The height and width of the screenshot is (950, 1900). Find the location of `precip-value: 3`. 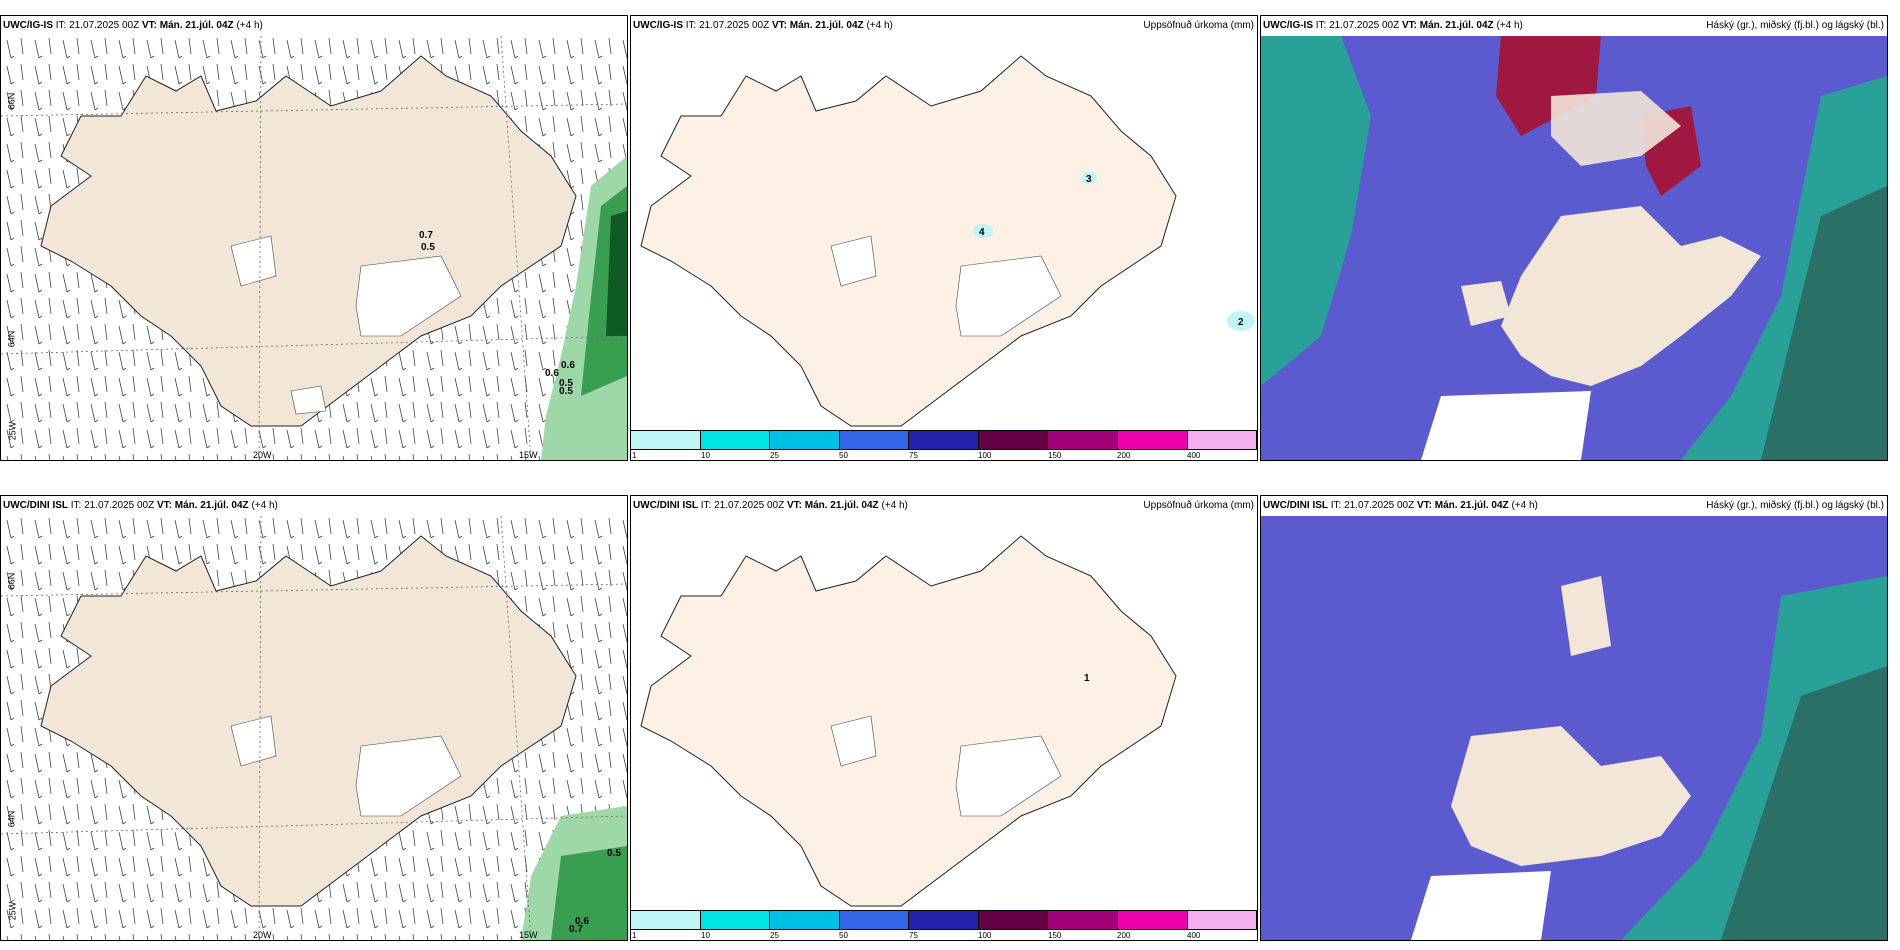

precip-value: 3 is located at coordinates (1089, 179).